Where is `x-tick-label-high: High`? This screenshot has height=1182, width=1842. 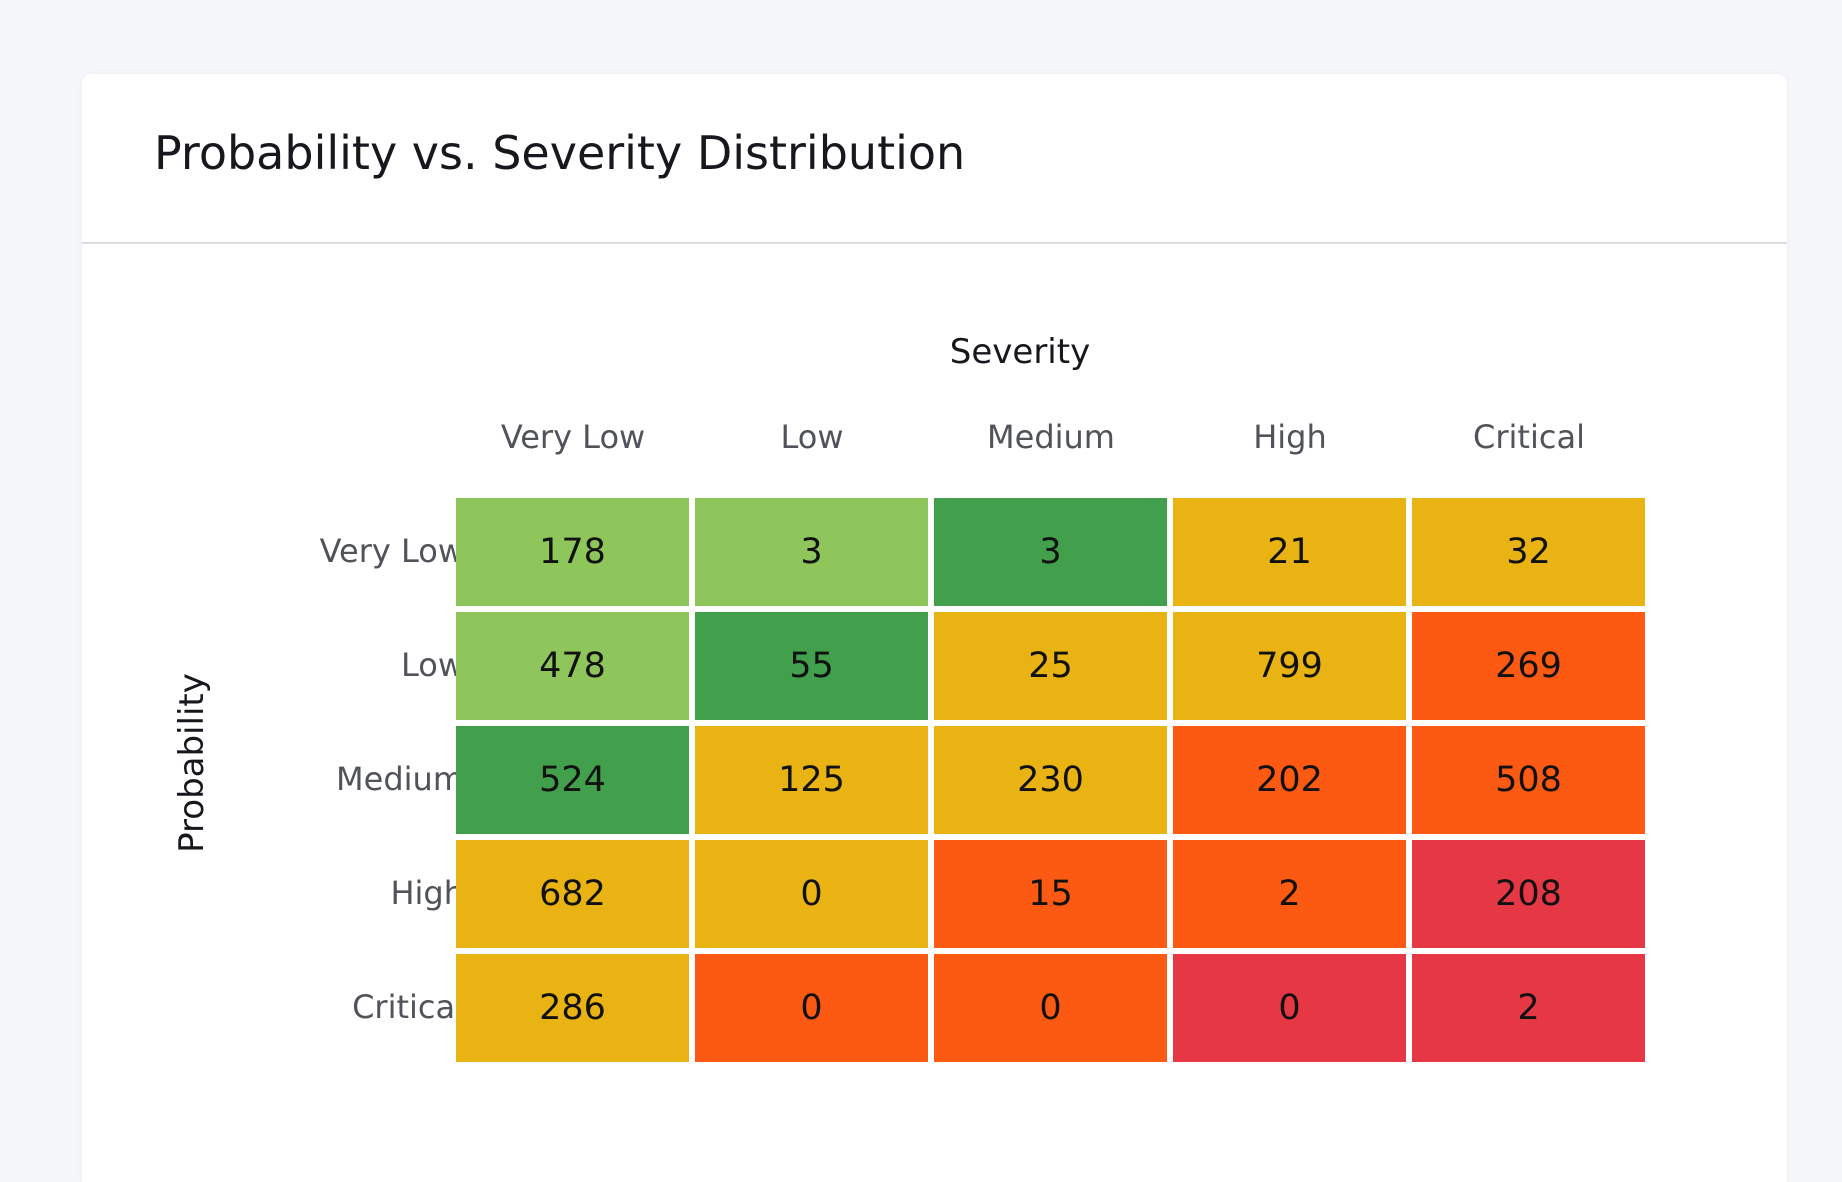
x-tick-label-high: High is located at coordinates (1290, 437).